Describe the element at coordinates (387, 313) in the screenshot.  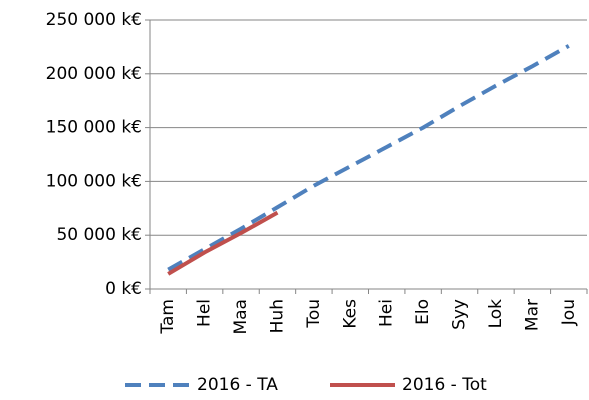
I see `x-tick-label: Hei` at that location.